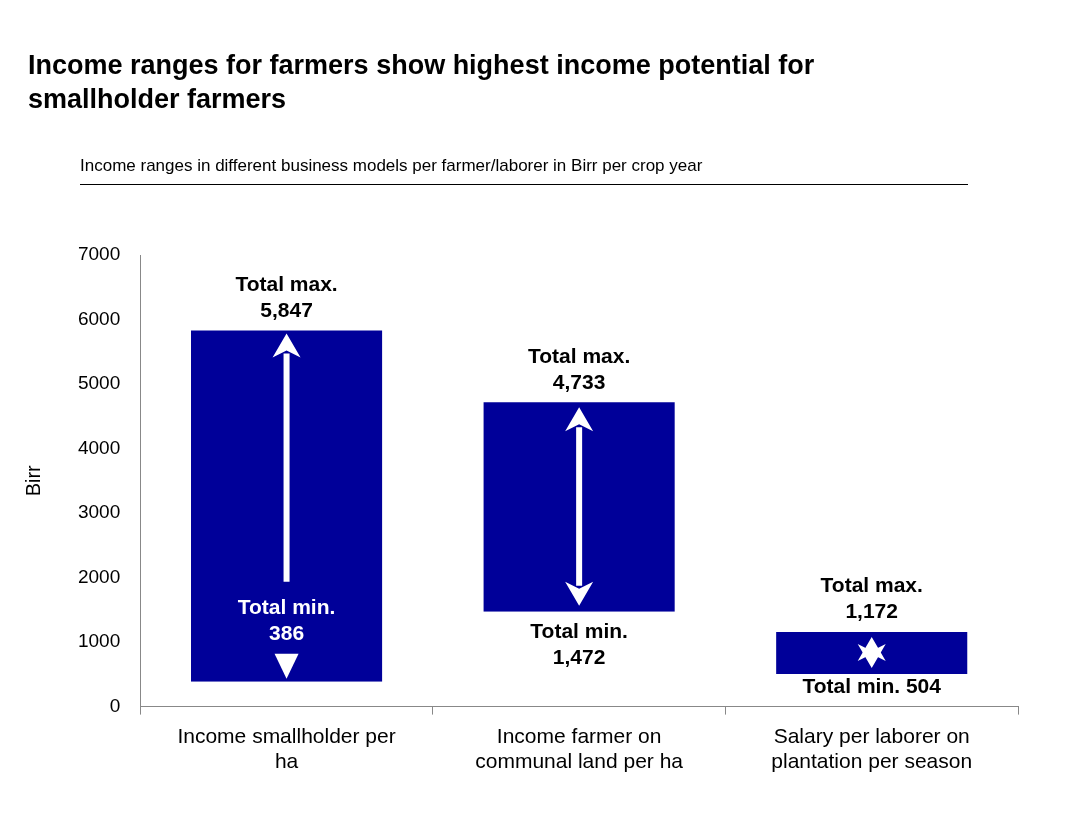  What do you see at coordinates (99, 641) in the screenshot?
I see `y-tick-label: 1000` at bounding box center [99, 641].